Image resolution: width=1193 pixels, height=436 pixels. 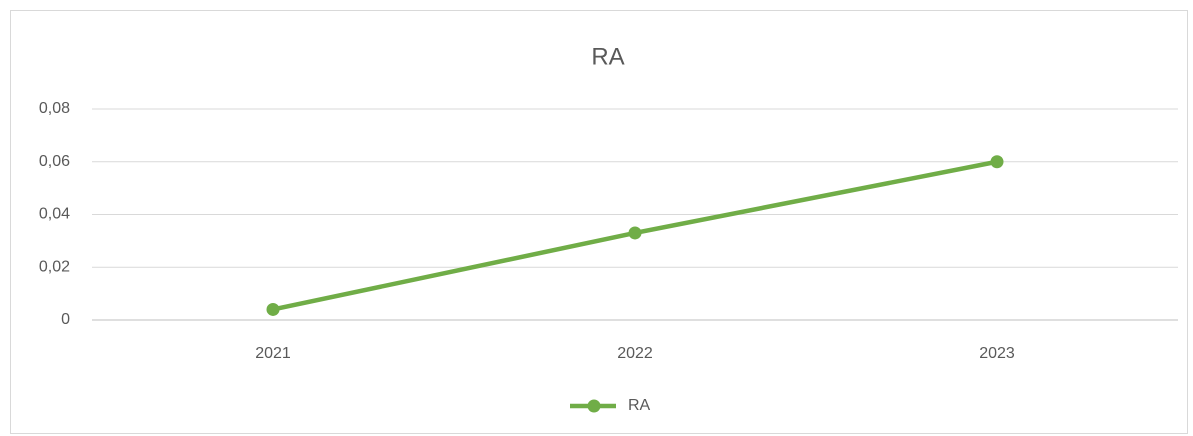 I want to click on y-tick-label: 0,02, so click(x=54, y=266).